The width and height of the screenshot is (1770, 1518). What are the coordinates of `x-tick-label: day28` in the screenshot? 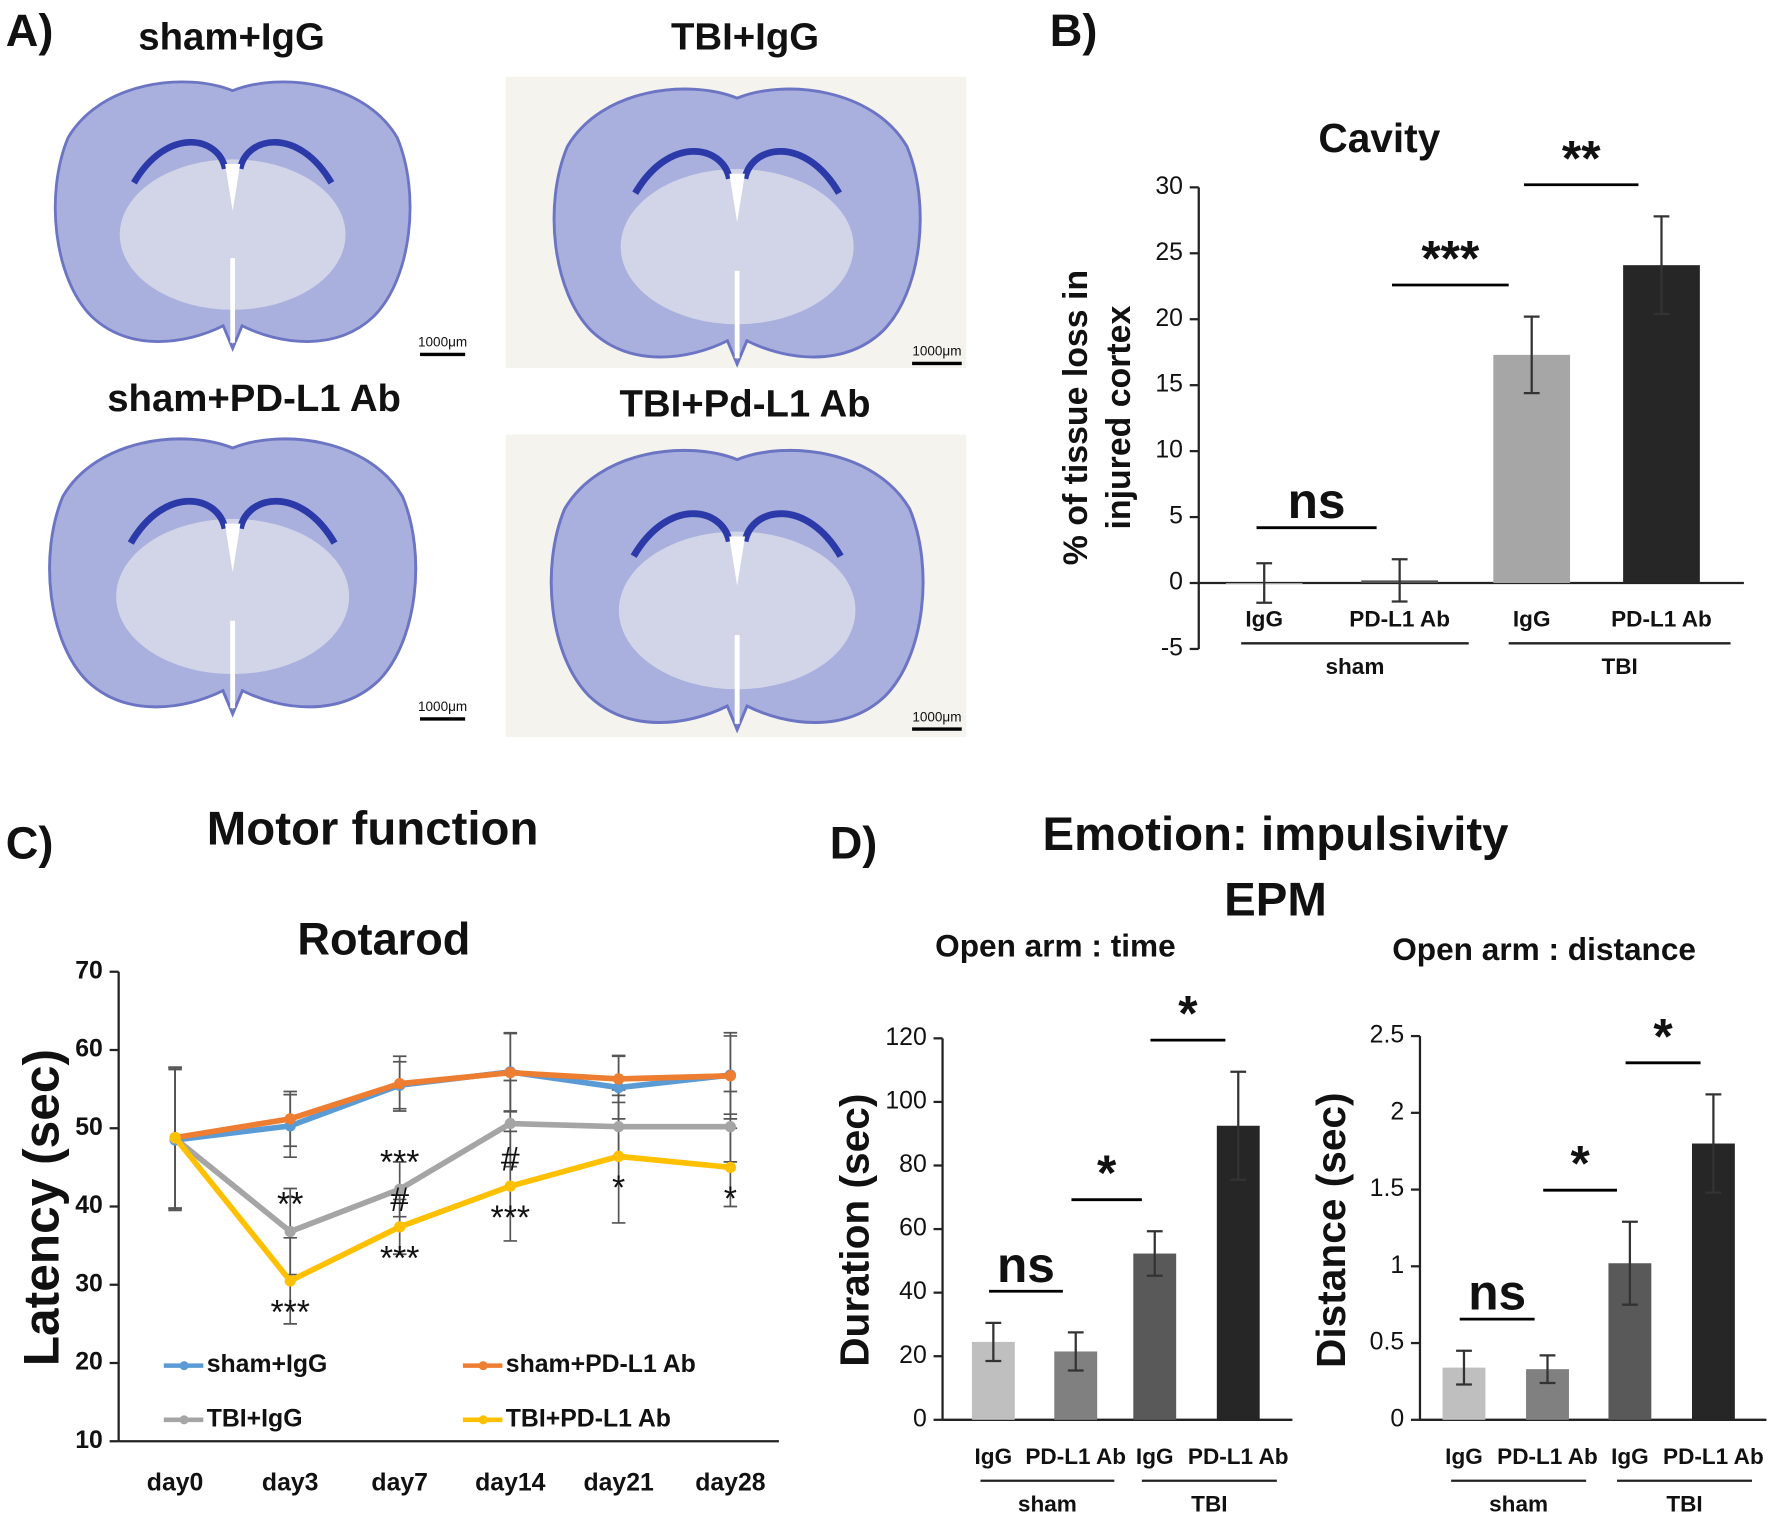 It's located at (730, 1483).